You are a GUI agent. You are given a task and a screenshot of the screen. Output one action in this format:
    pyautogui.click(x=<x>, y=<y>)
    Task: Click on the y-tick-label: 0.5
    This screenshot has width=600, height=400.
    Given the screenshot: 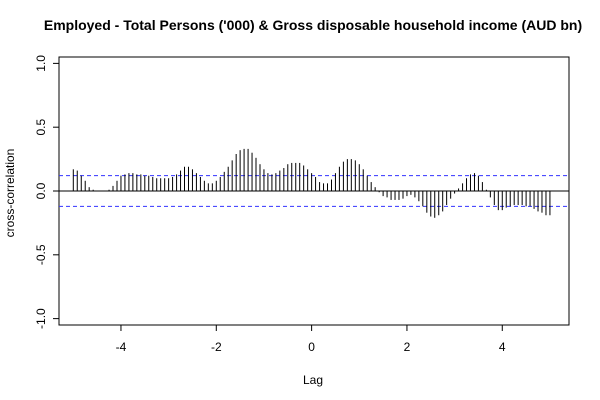 What is the action you would take?
    pyautogui.click(x=41, y=127)
    